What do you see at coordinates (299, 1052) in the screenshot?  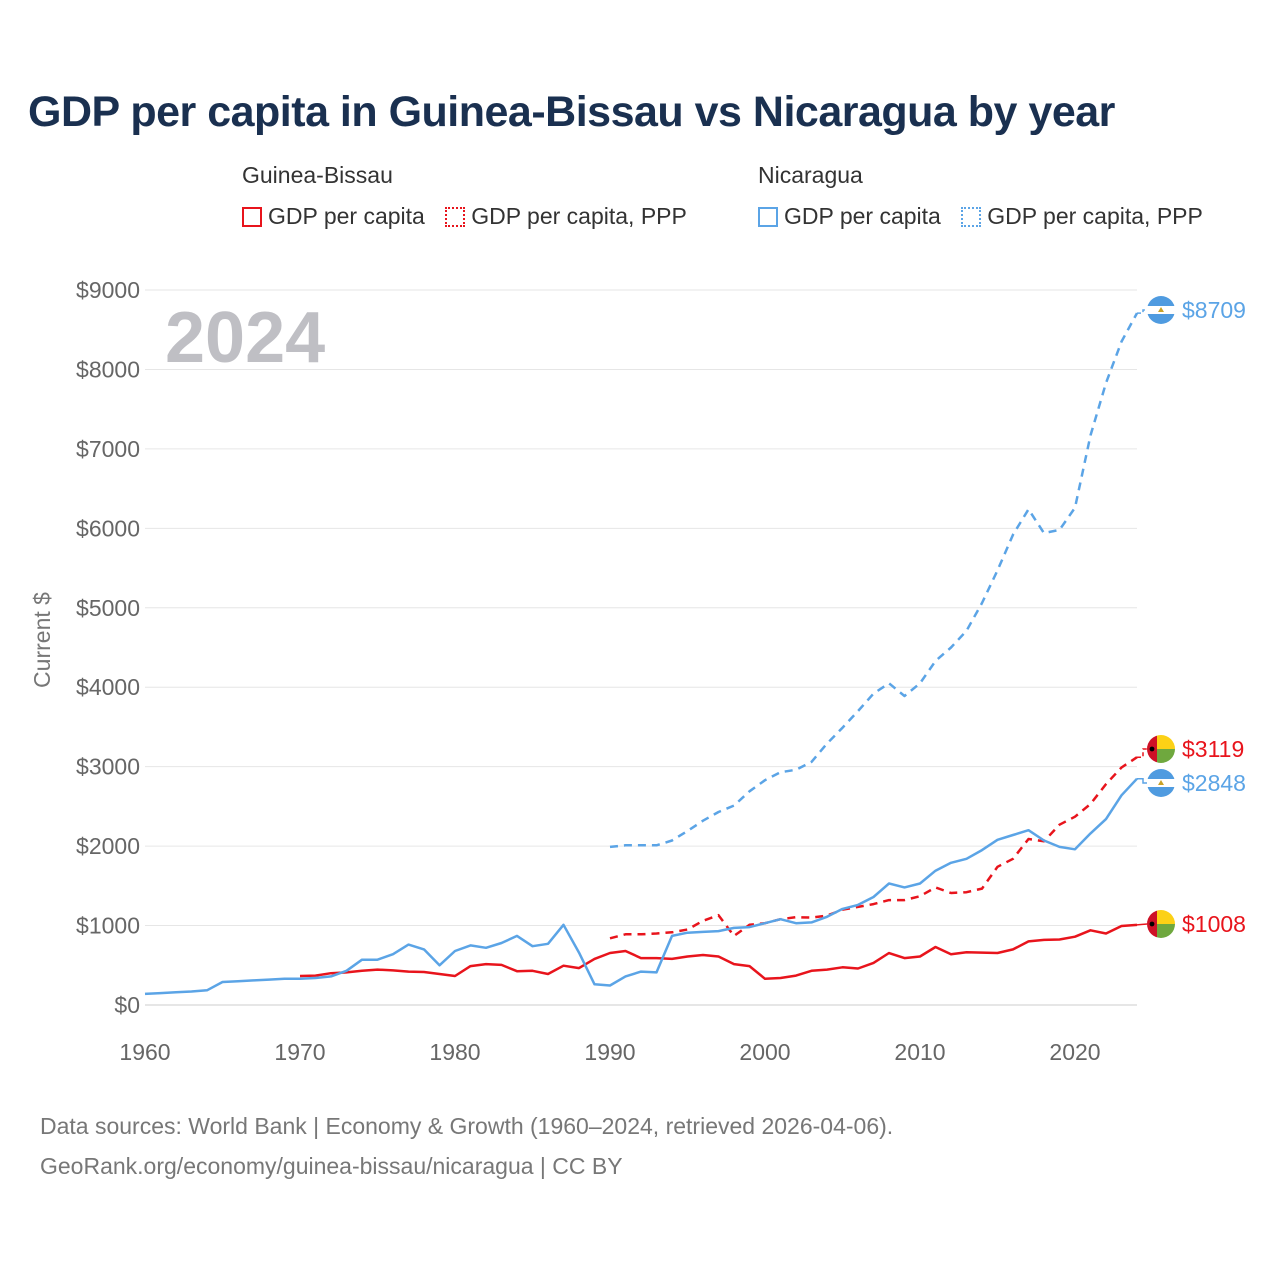 I see `x-tick-label: 1970` at bounding box center [299, 1052].